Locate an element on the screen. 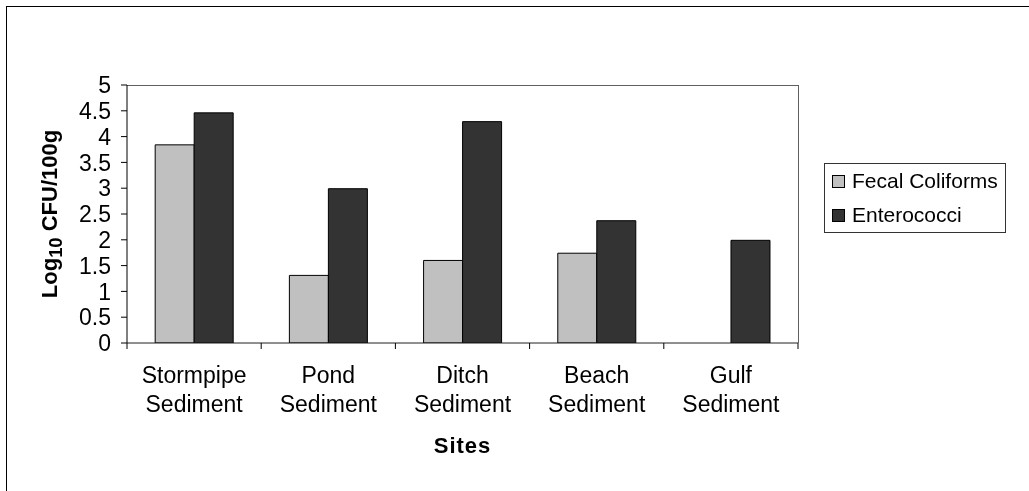 The height and width of the screenshot is (491, 1029). x-tick-label: Gulf Sediment is located at coordinates (731, 389).